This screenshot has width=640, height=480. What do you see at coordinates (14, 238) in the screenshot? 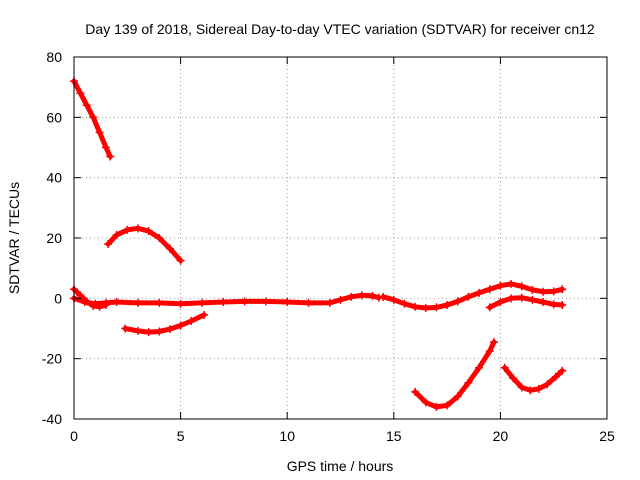
I see `y-axis-title: SDTVAR / TECUs` at bounding box center [14, 238].